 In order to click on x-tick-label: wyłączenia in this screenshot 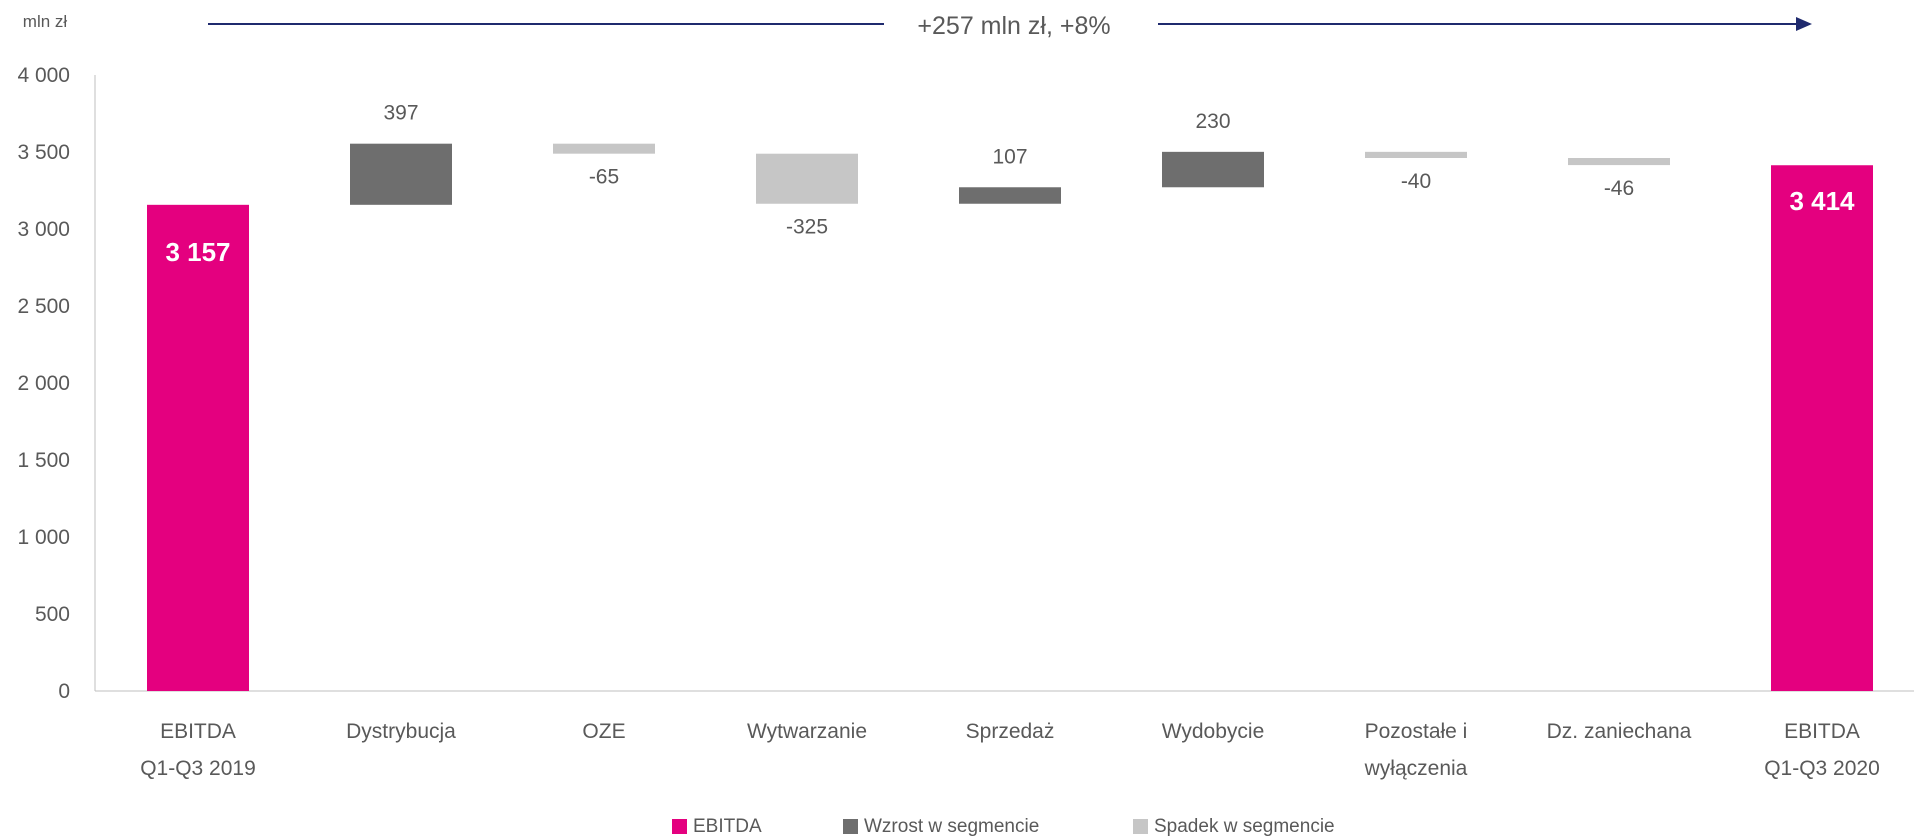, I will do `click(1416, 768)`.